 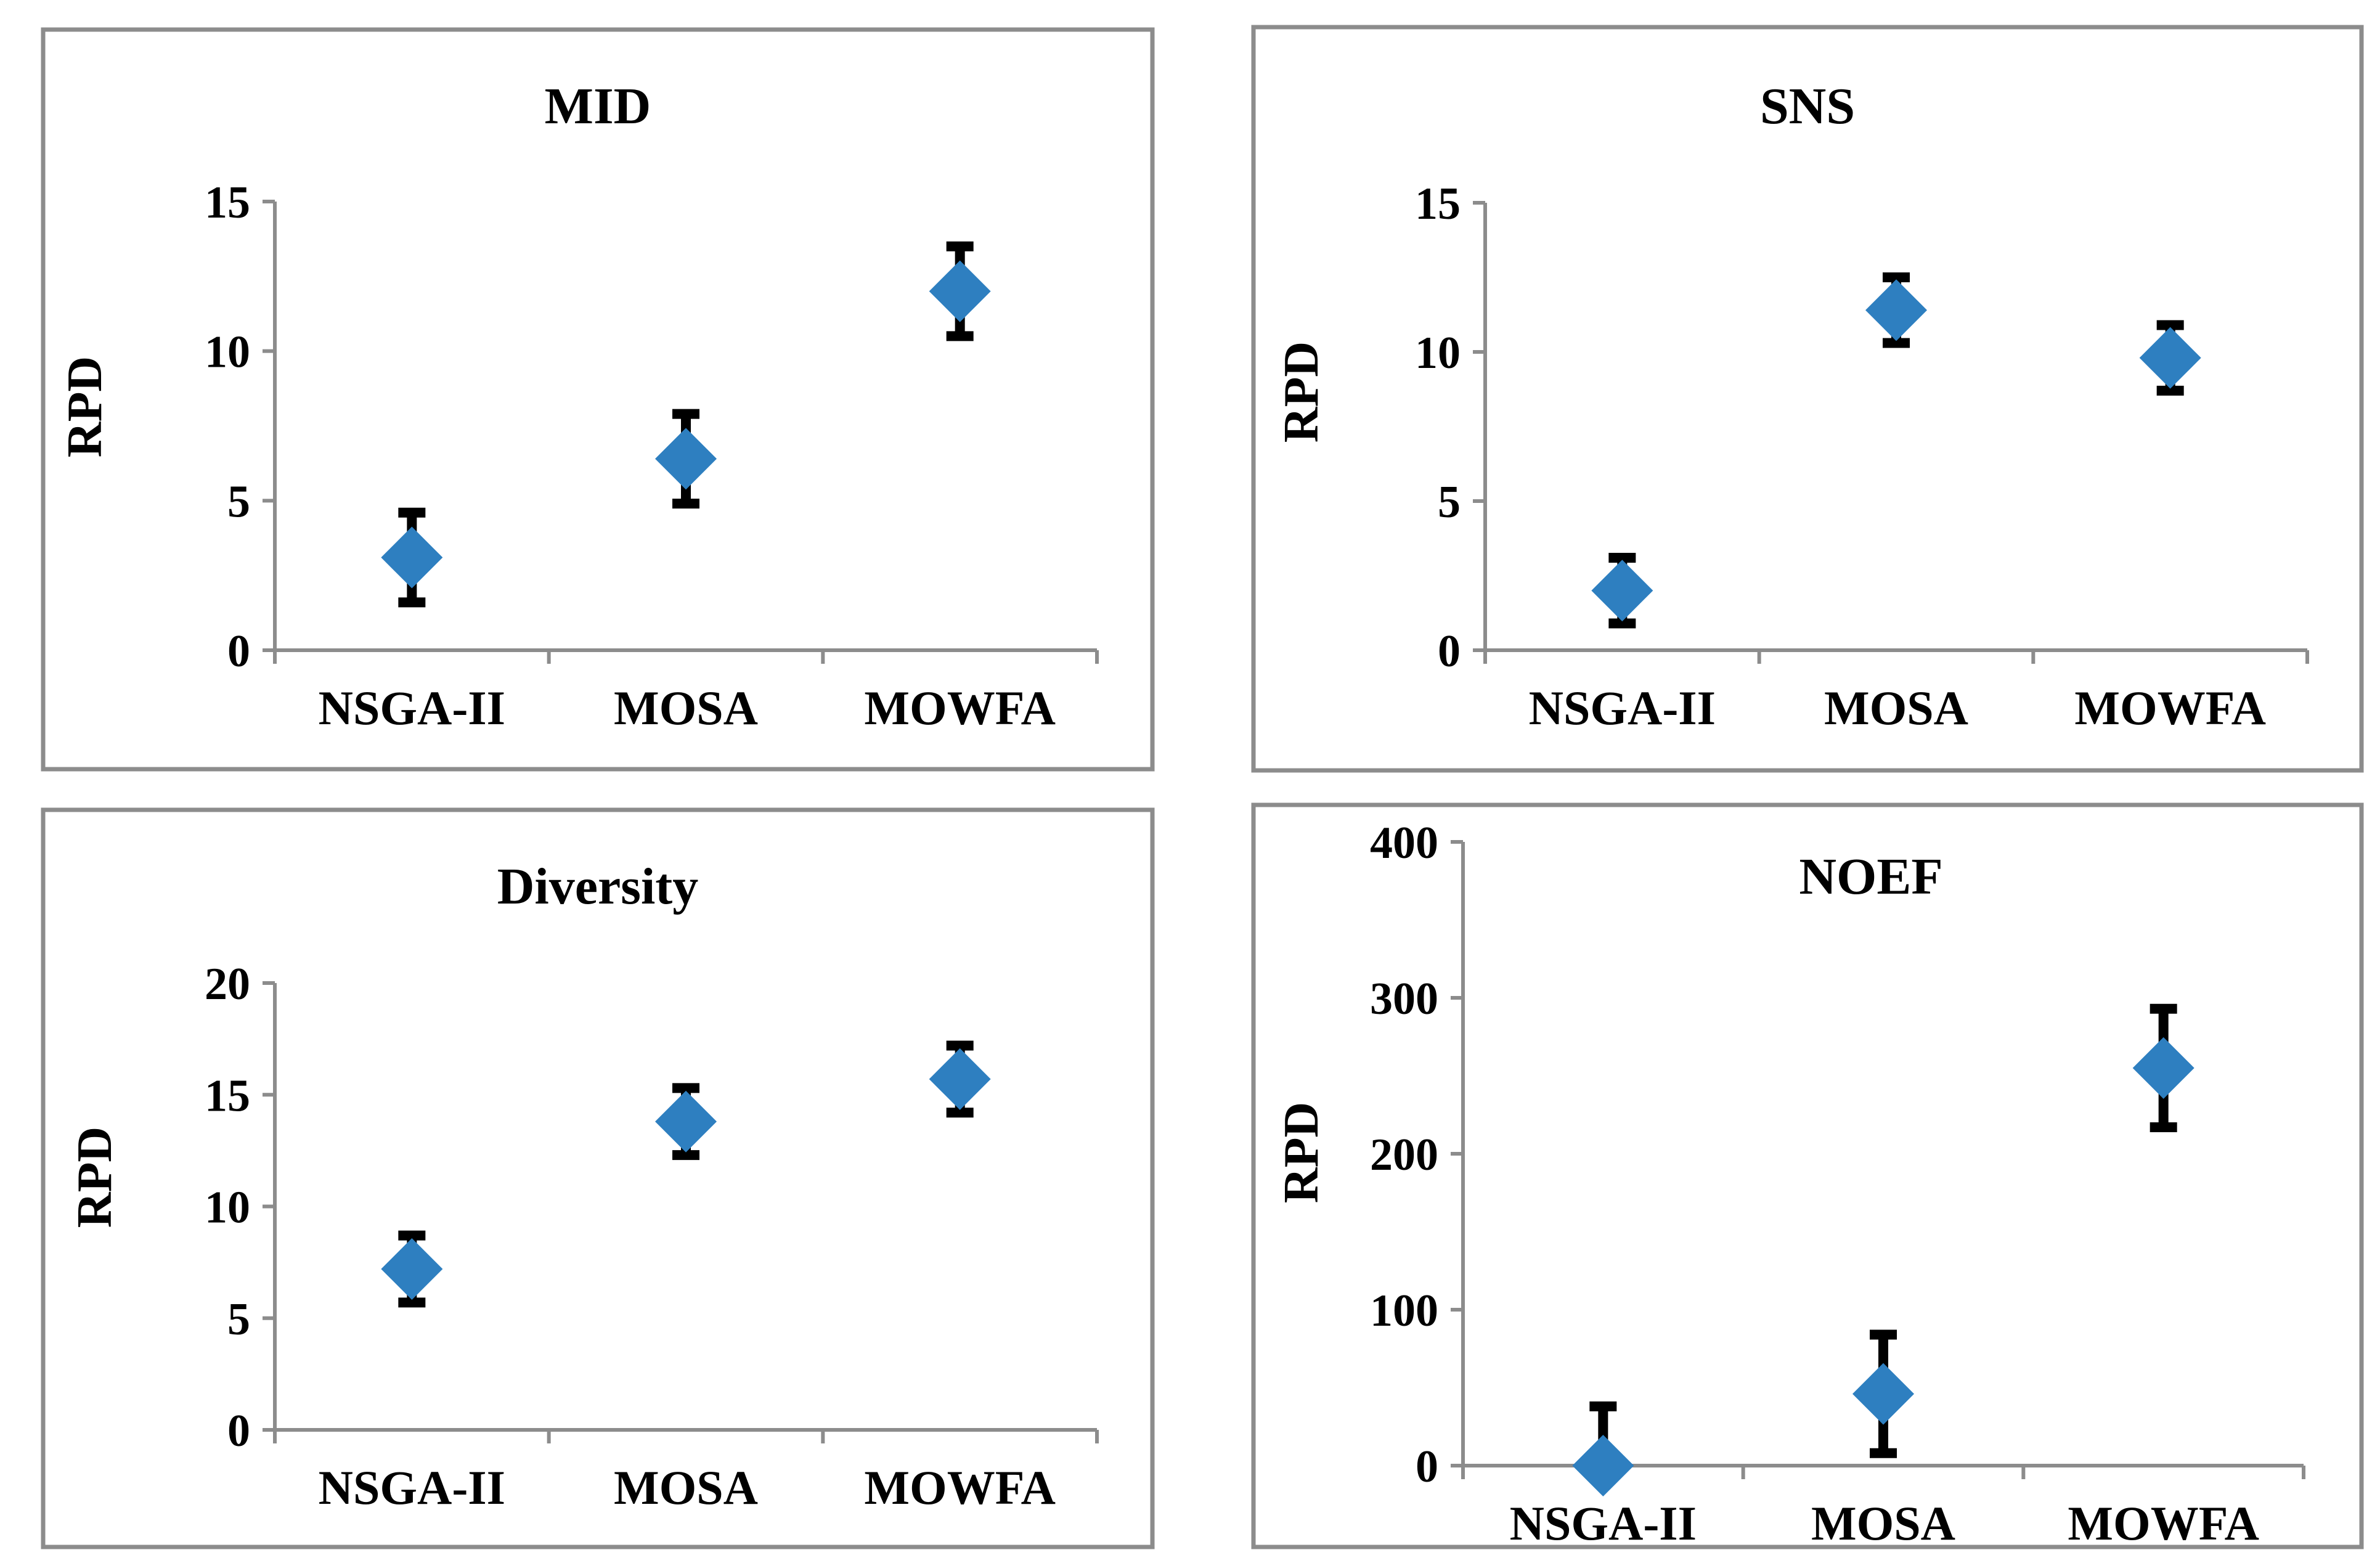 I want to click on y-tick-label: 200, so click(x=1404, y=1155).